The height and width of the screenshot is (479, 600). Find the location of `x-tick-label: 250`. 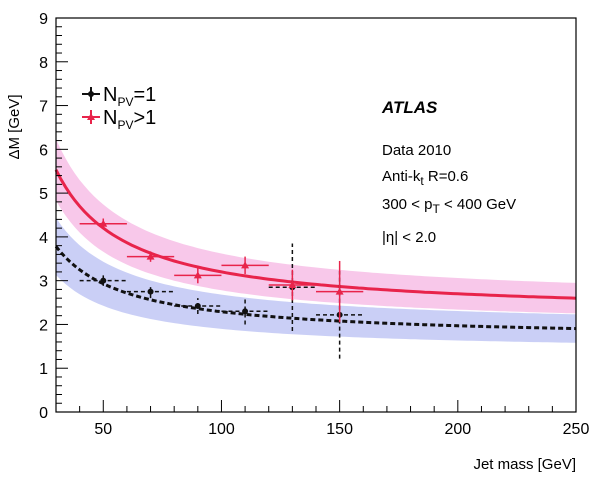

x-tick-label: 250 is located at coordinates (576, 429).